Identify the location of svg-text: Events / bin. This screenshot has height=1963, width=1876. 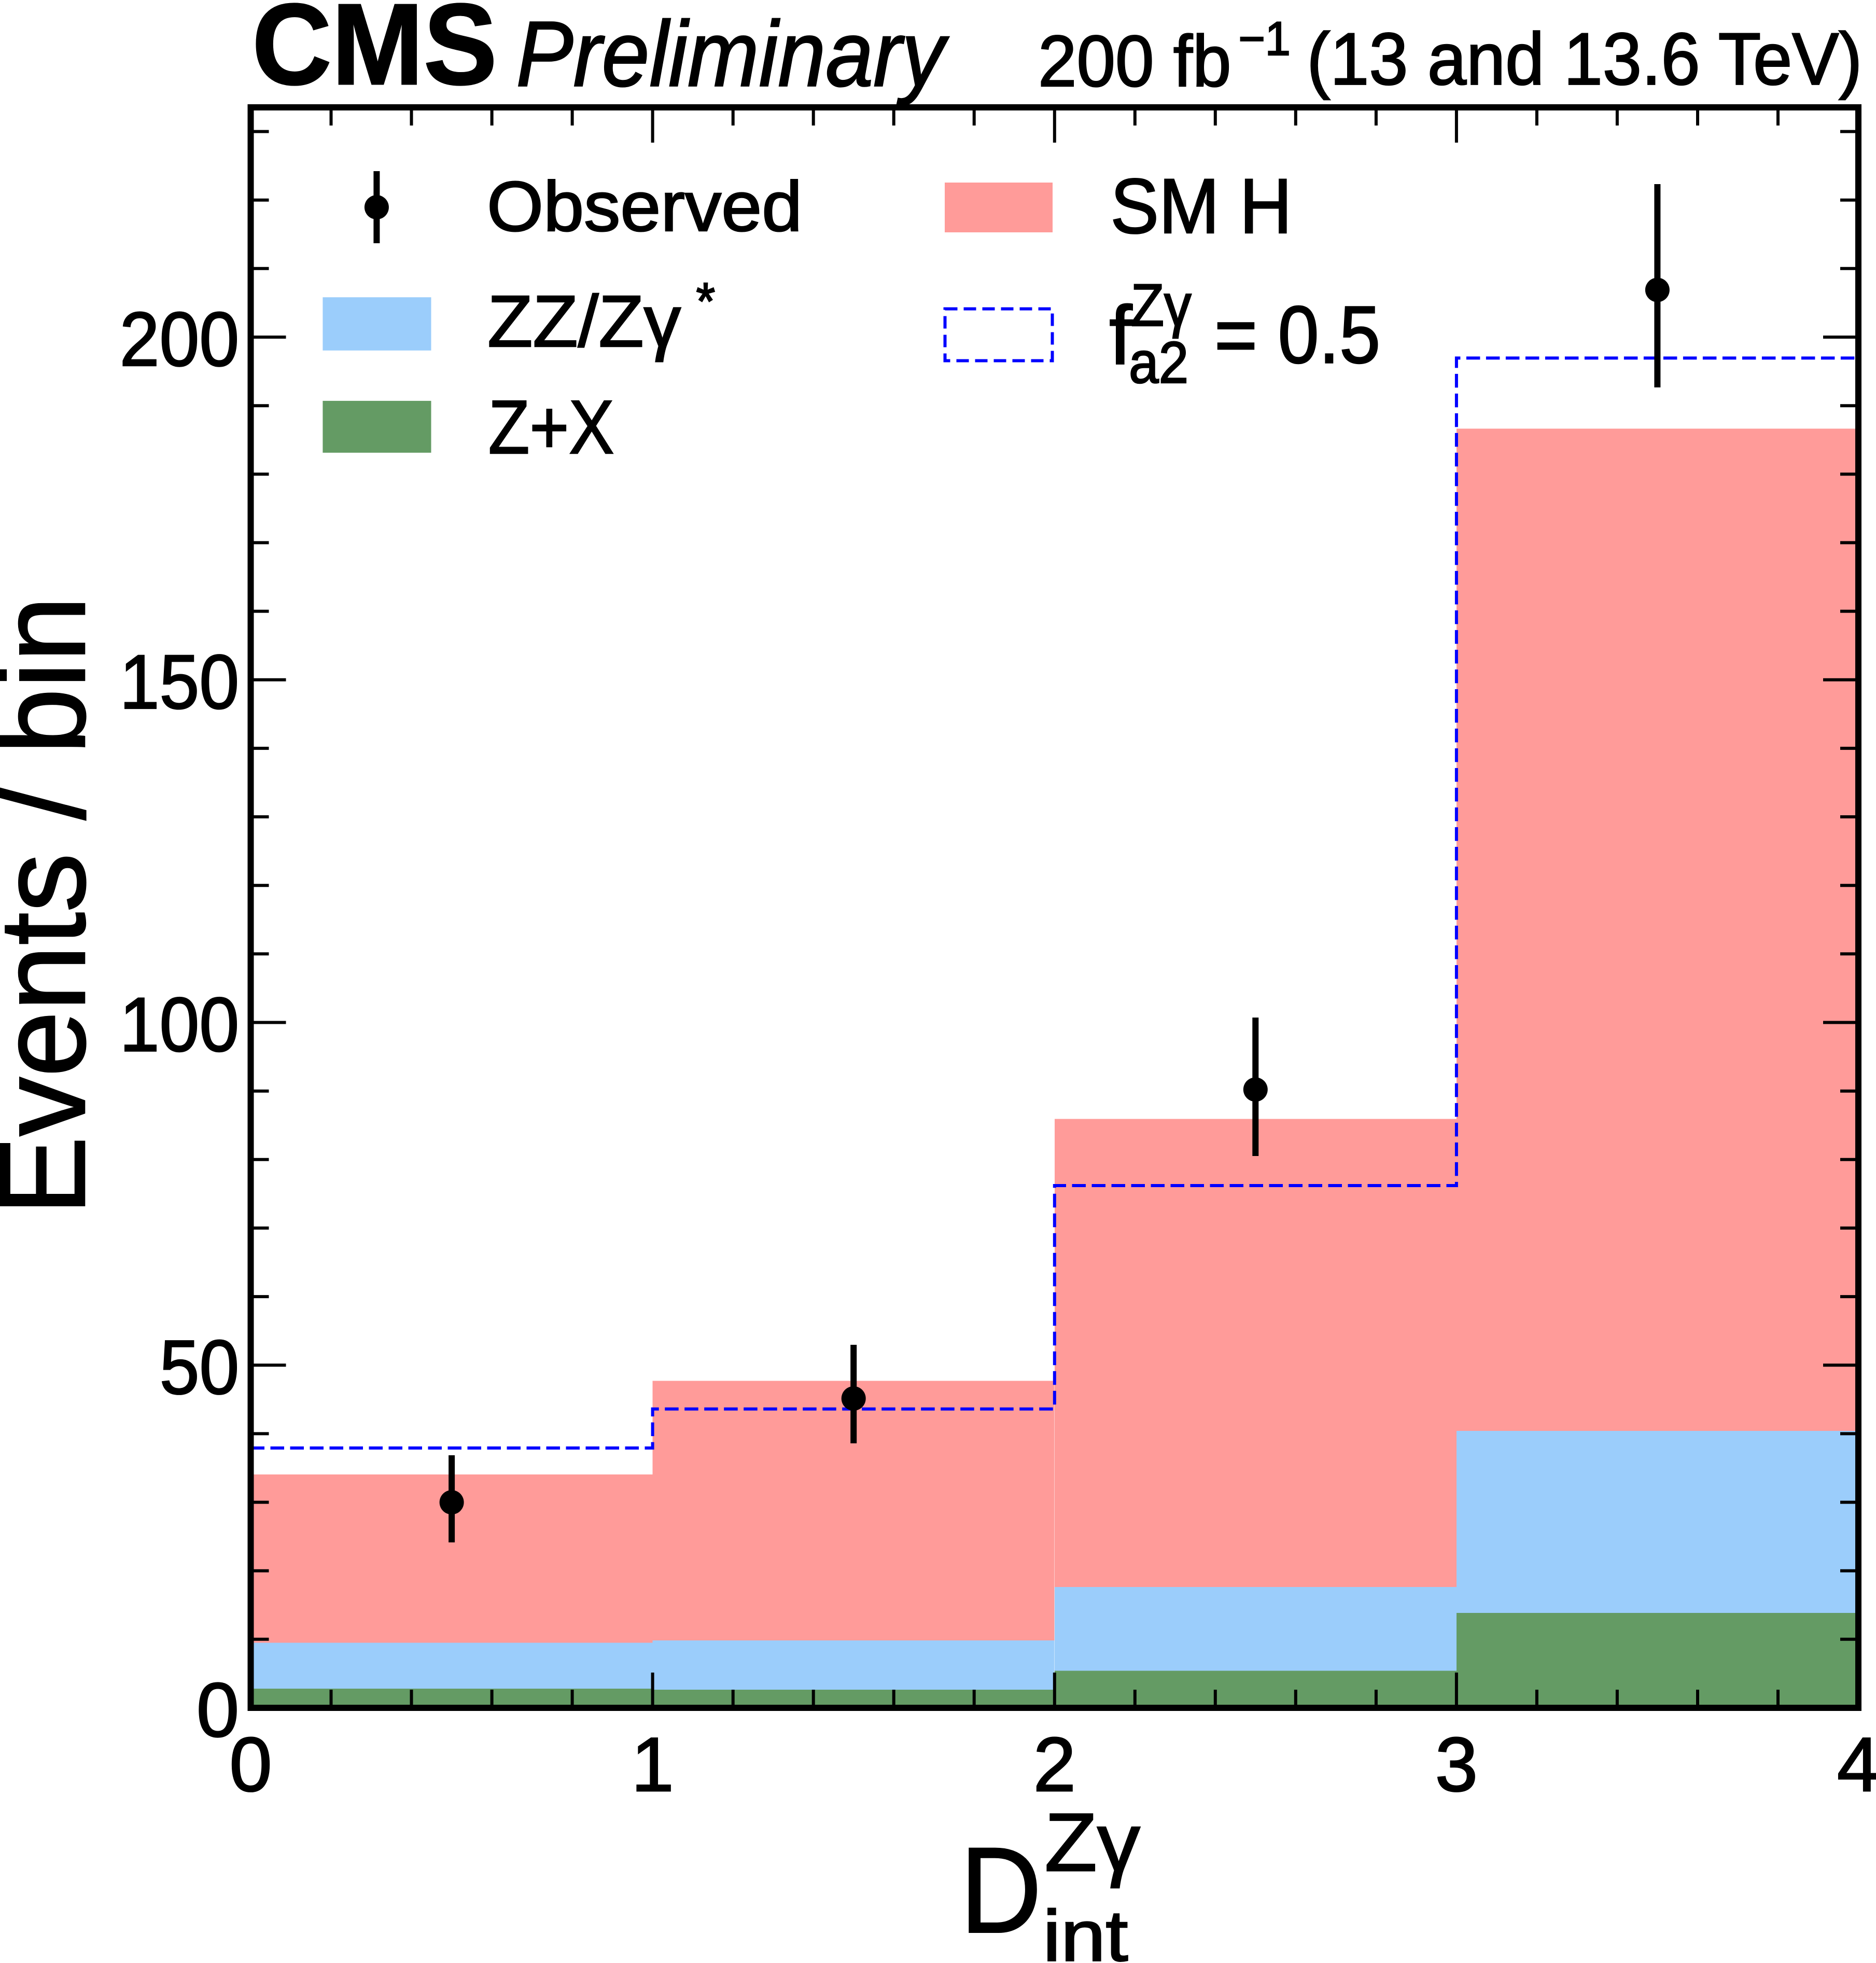
(55, 905).